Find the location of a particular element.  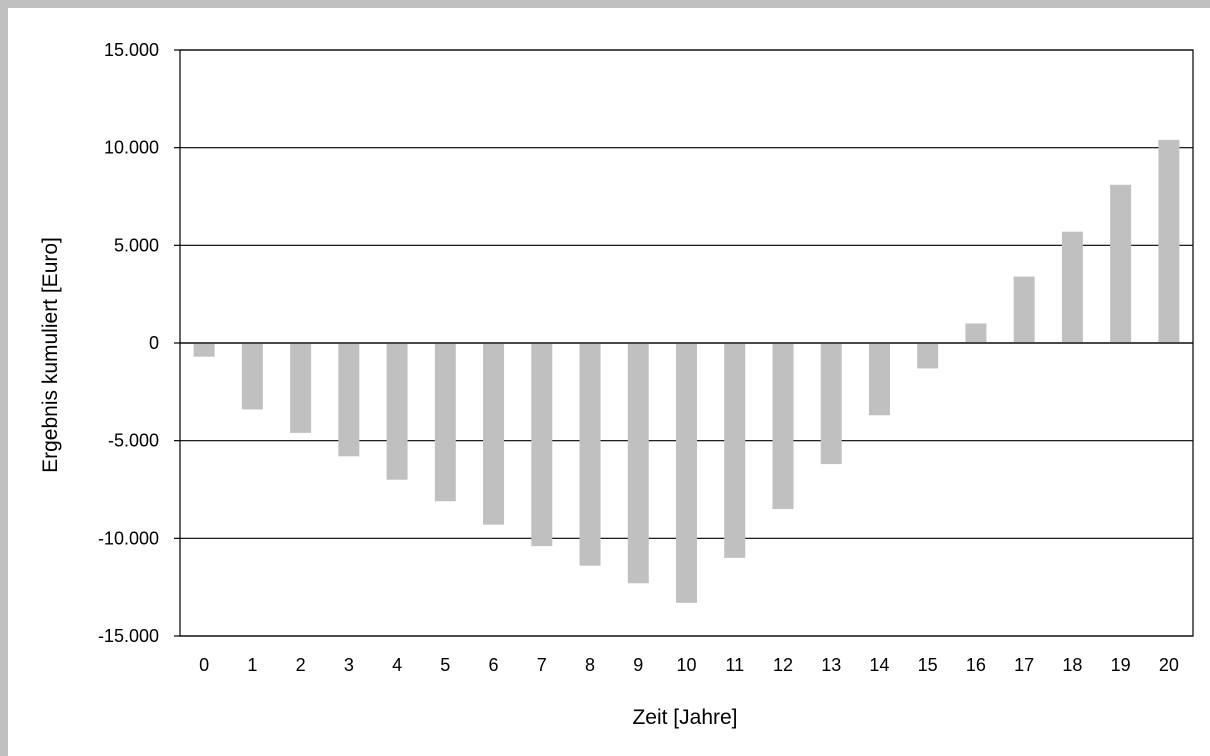

x-tick-label: 7 is located at coordinates (542, 665).